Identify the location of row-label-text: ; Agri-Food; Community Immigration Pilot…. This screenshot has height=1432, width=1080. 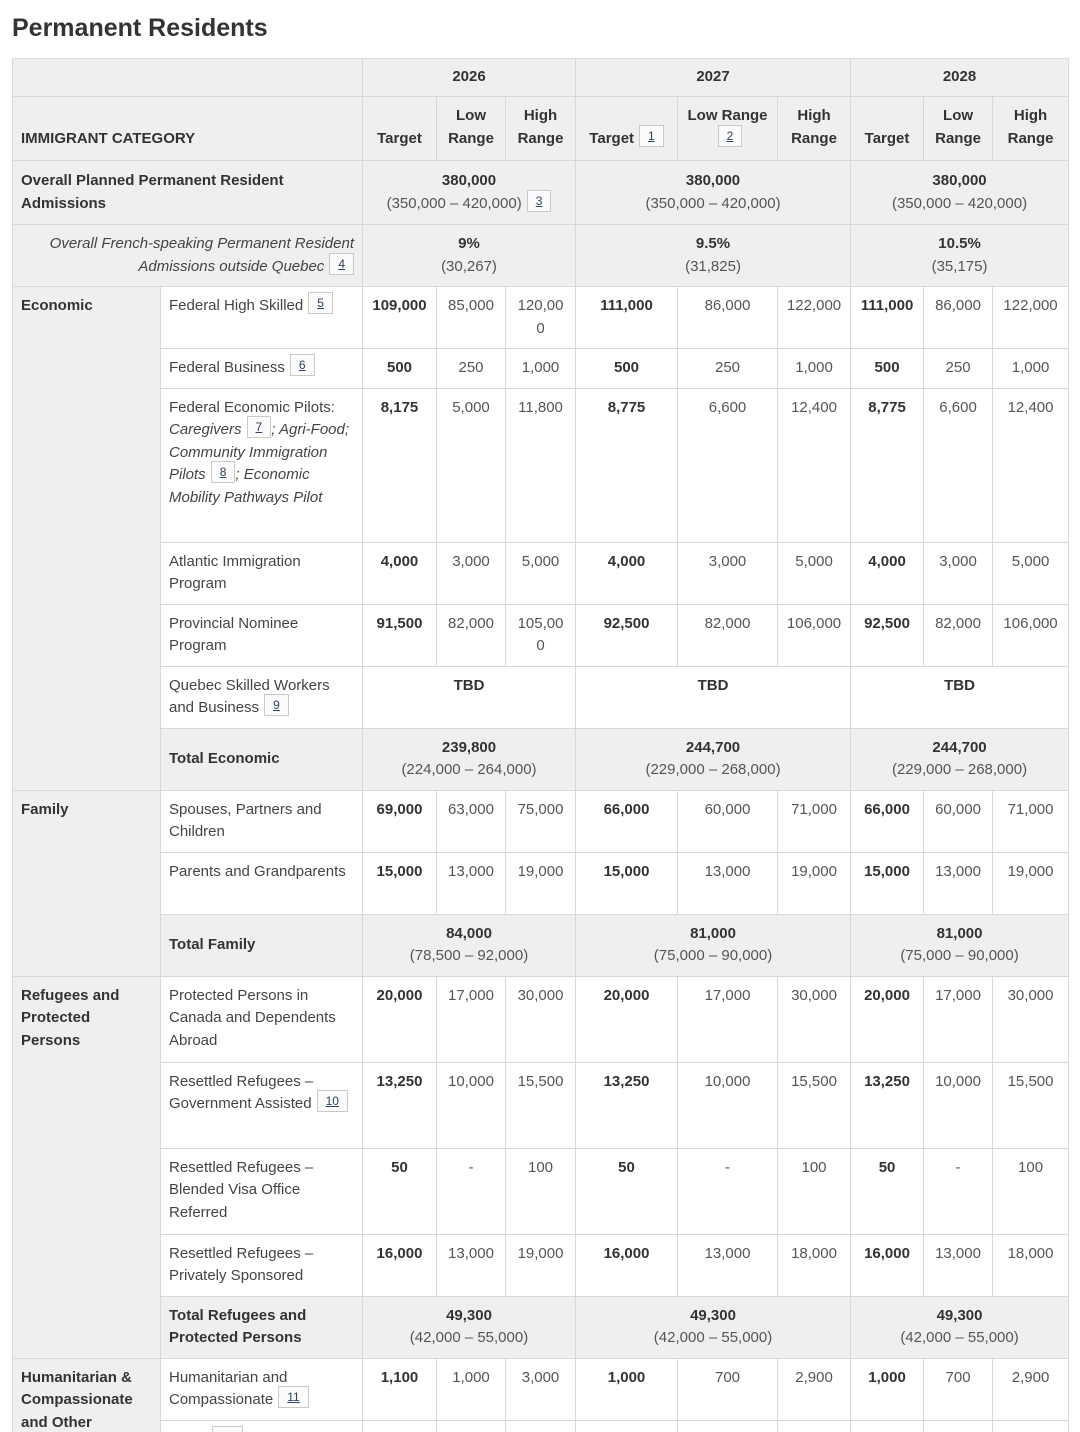
(259, 452).